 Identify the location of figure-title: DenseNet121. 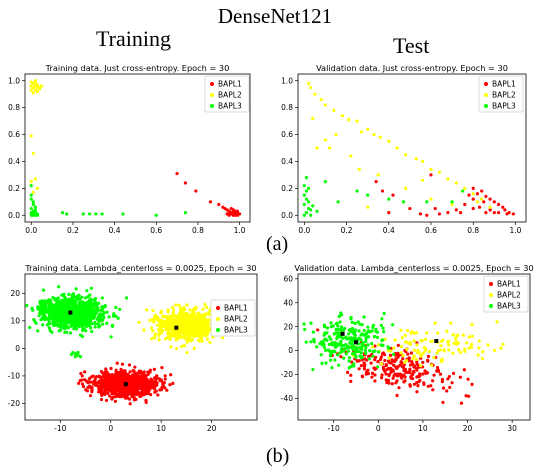
(275, 16).